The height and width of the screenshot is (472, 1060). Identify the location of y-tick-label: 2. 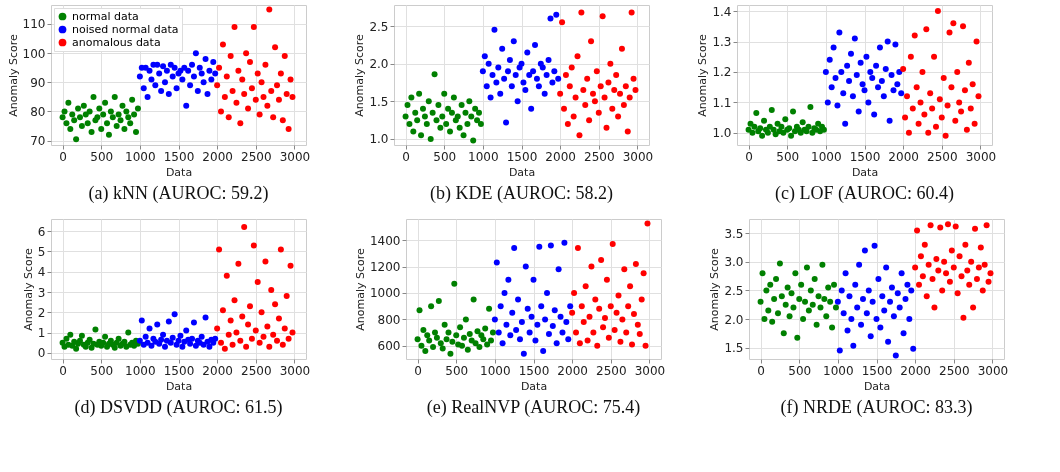
(41, 312).